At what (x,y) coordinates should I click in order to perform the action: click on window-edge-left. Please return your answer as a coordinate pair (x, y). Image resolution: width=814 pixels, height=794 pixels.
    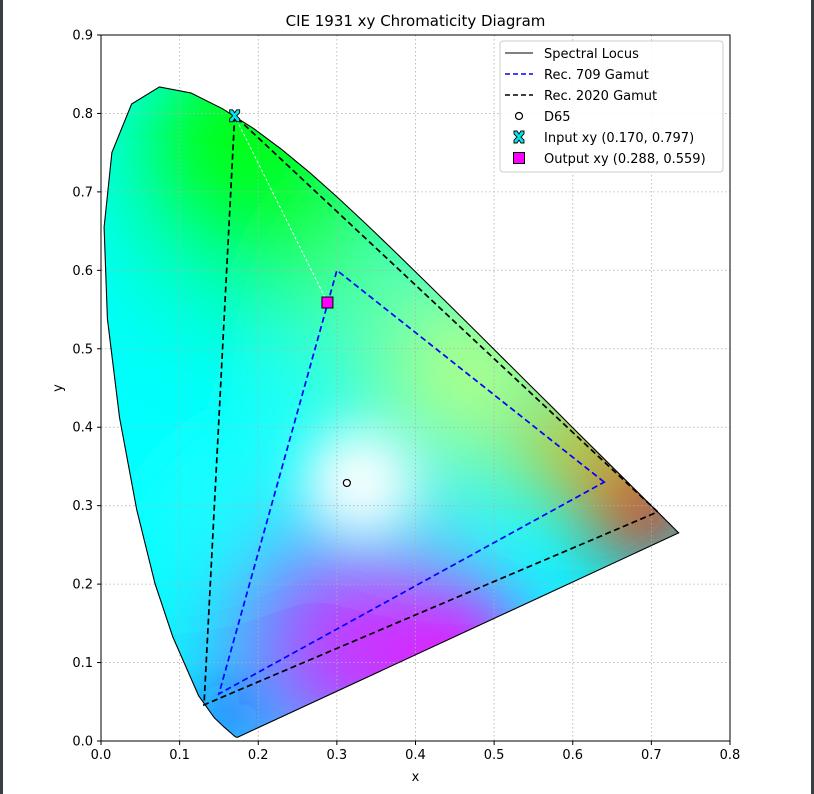
    Looking at the image, I should click on (1, 397).